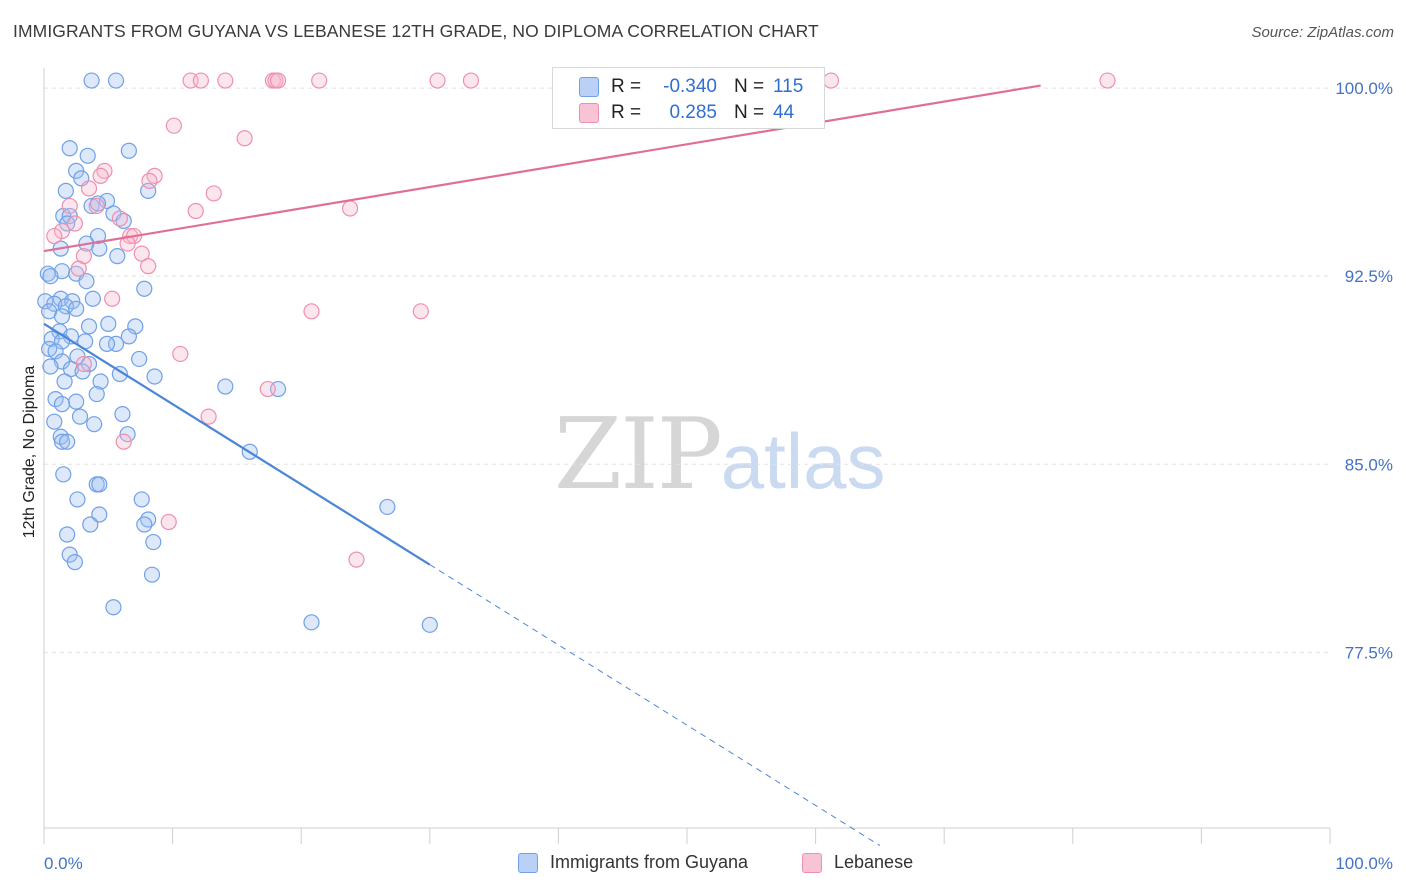  What do you see at coordinates (1364, 863) in the screenshot?
I see `x-tick-label: 100.0%` at bounding box center [1364, 863].